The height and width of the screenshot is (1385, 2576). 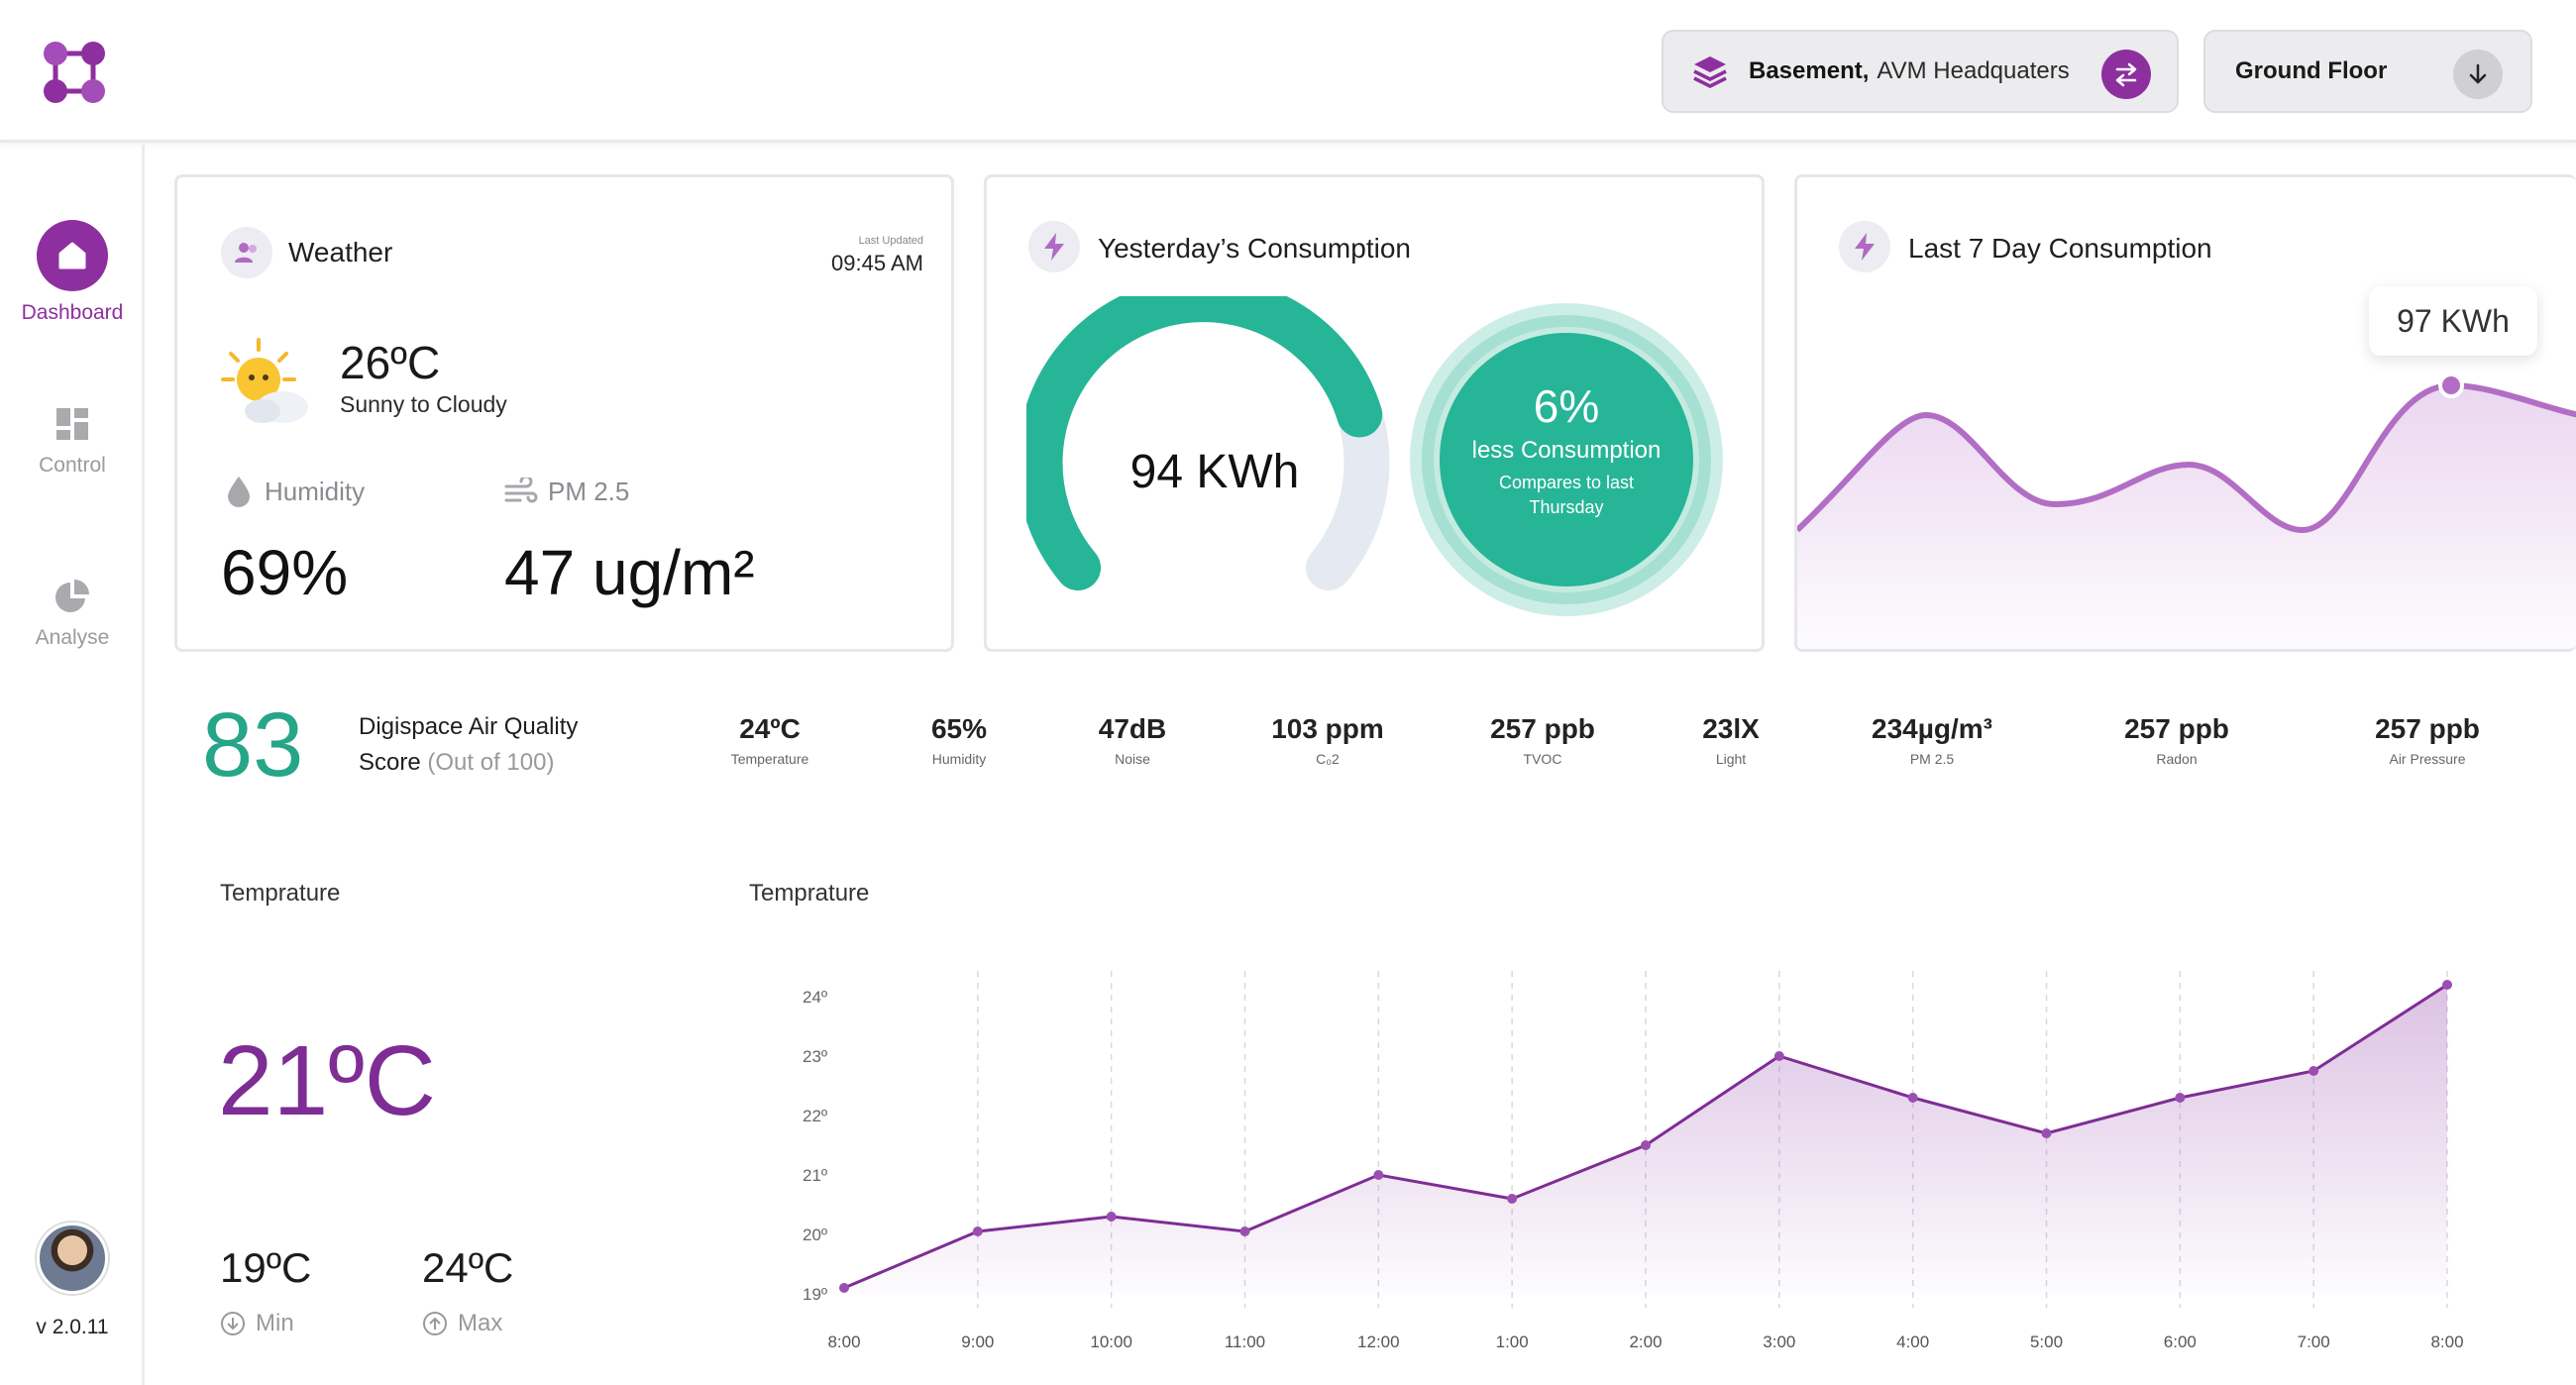 I want to click on air-quality-title-line2: Score, so click(x=390, y=762).